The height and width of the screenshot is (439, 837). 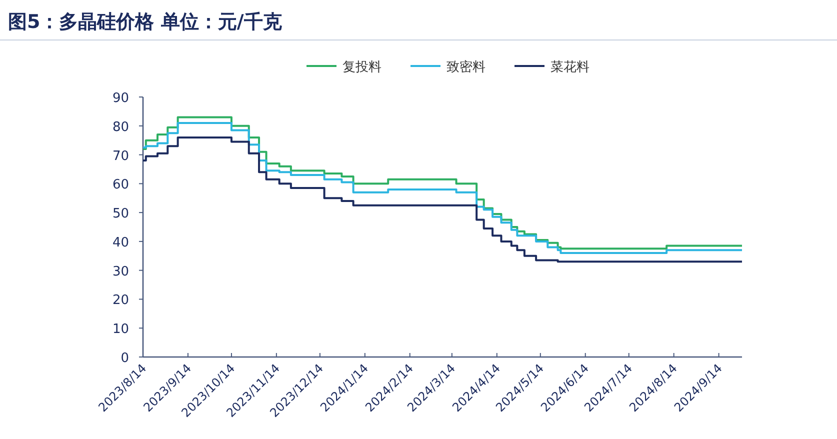 What do you see at coordinates (120, 214) in the screenshot?
I see `y-tick-label: 50` at bounding box center [120, 214].